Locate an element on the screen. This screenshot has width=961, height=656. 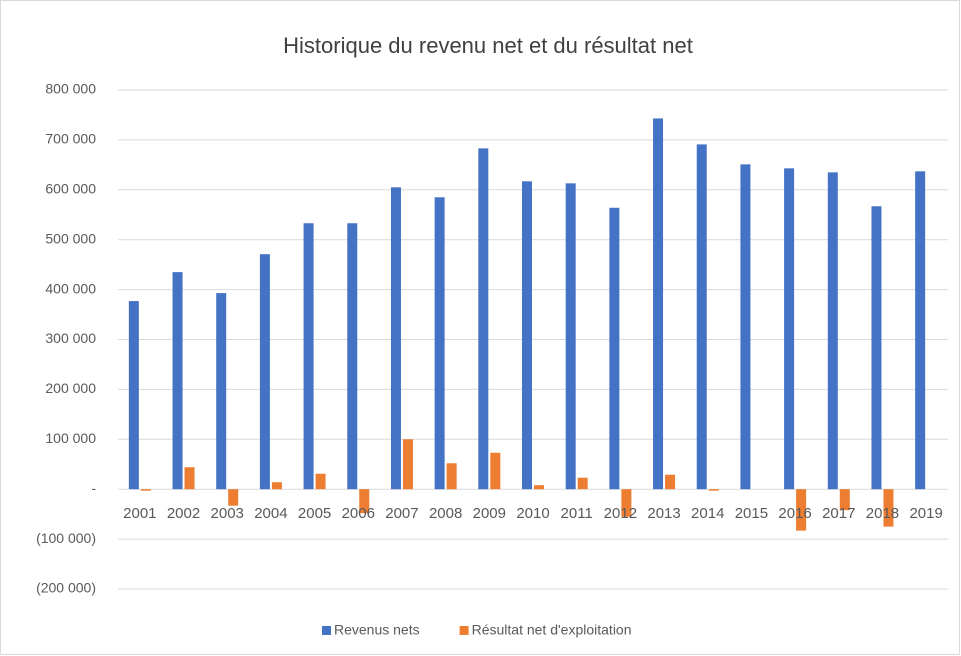
x-tick-label: 2018 is located at coordinates (882, 513).